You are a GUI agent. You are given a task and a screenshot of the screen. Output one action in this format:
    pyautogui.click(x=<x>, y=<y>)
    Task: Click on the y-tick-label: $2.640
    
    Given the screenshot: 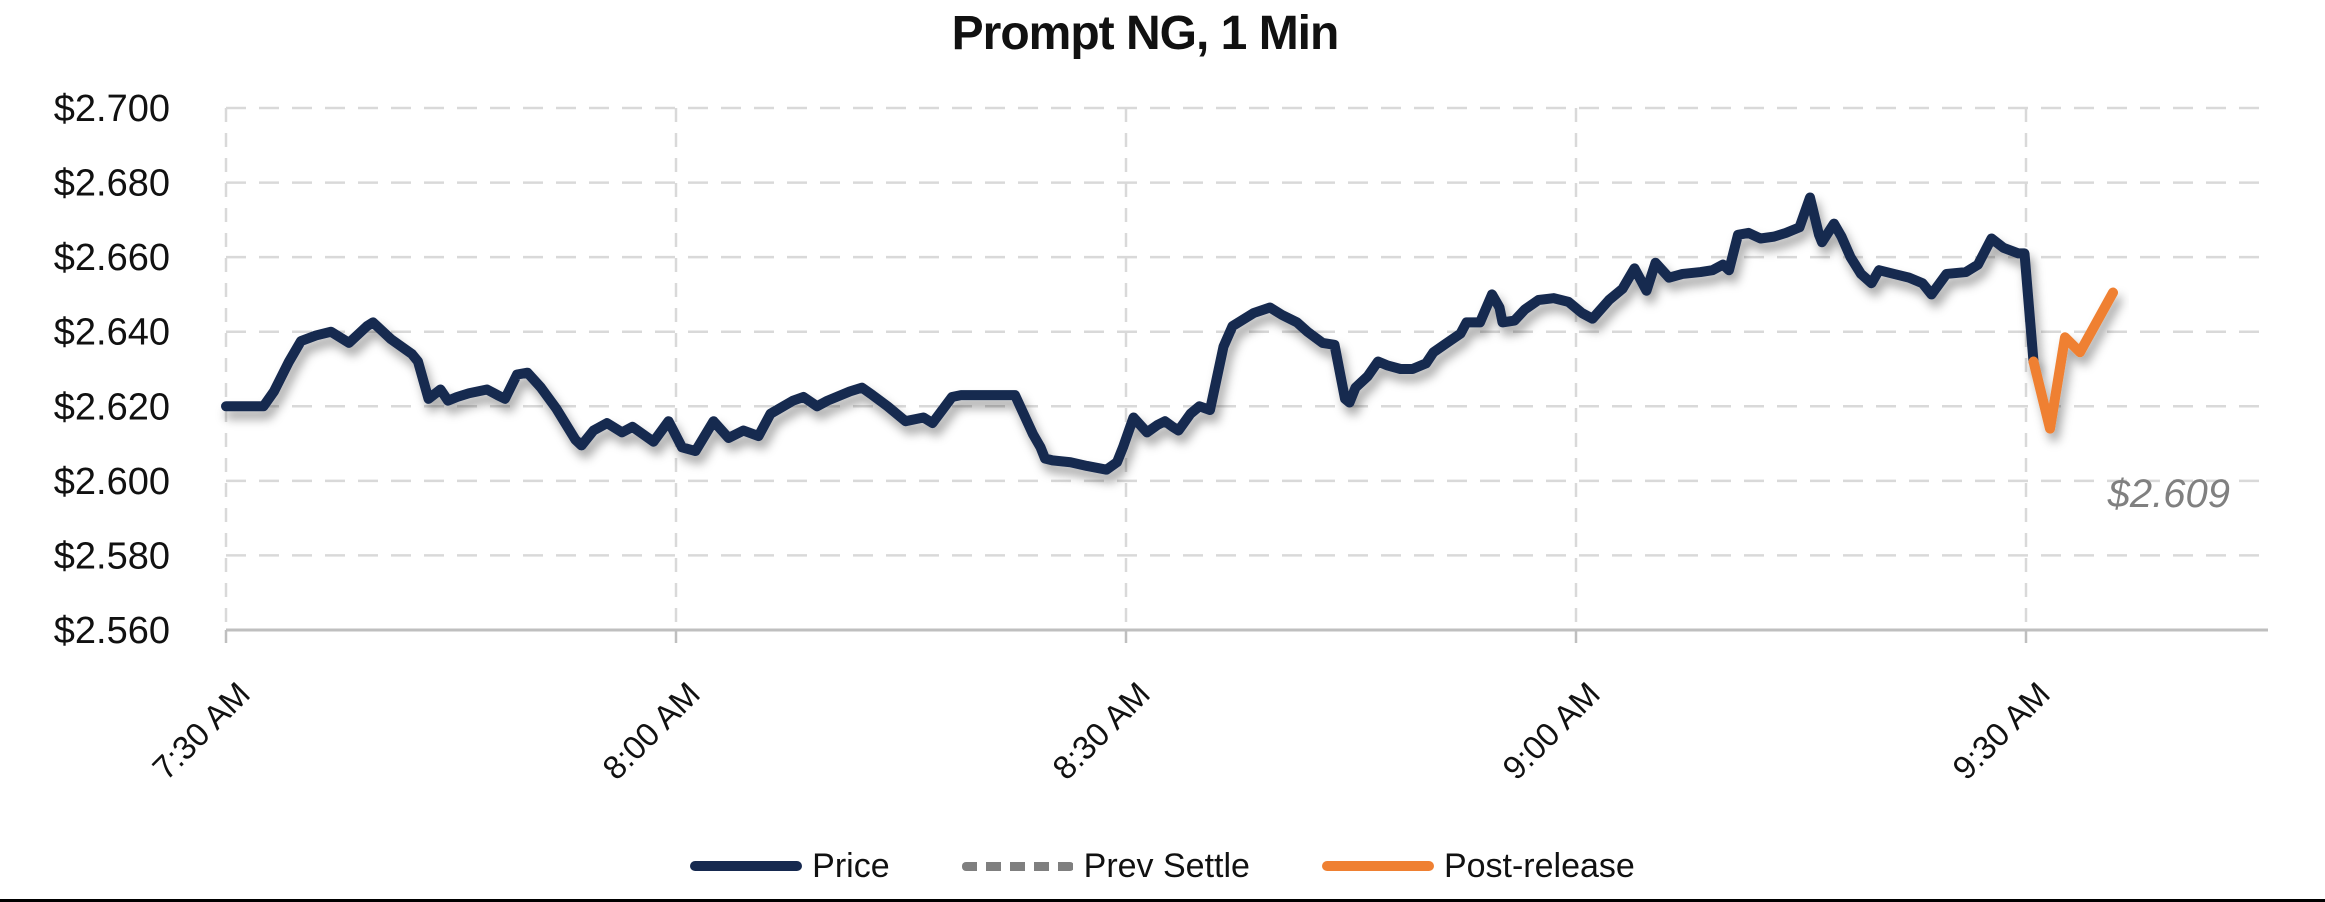 What is the action you would take?
    pyautogui.click(x=112, y=333)
    